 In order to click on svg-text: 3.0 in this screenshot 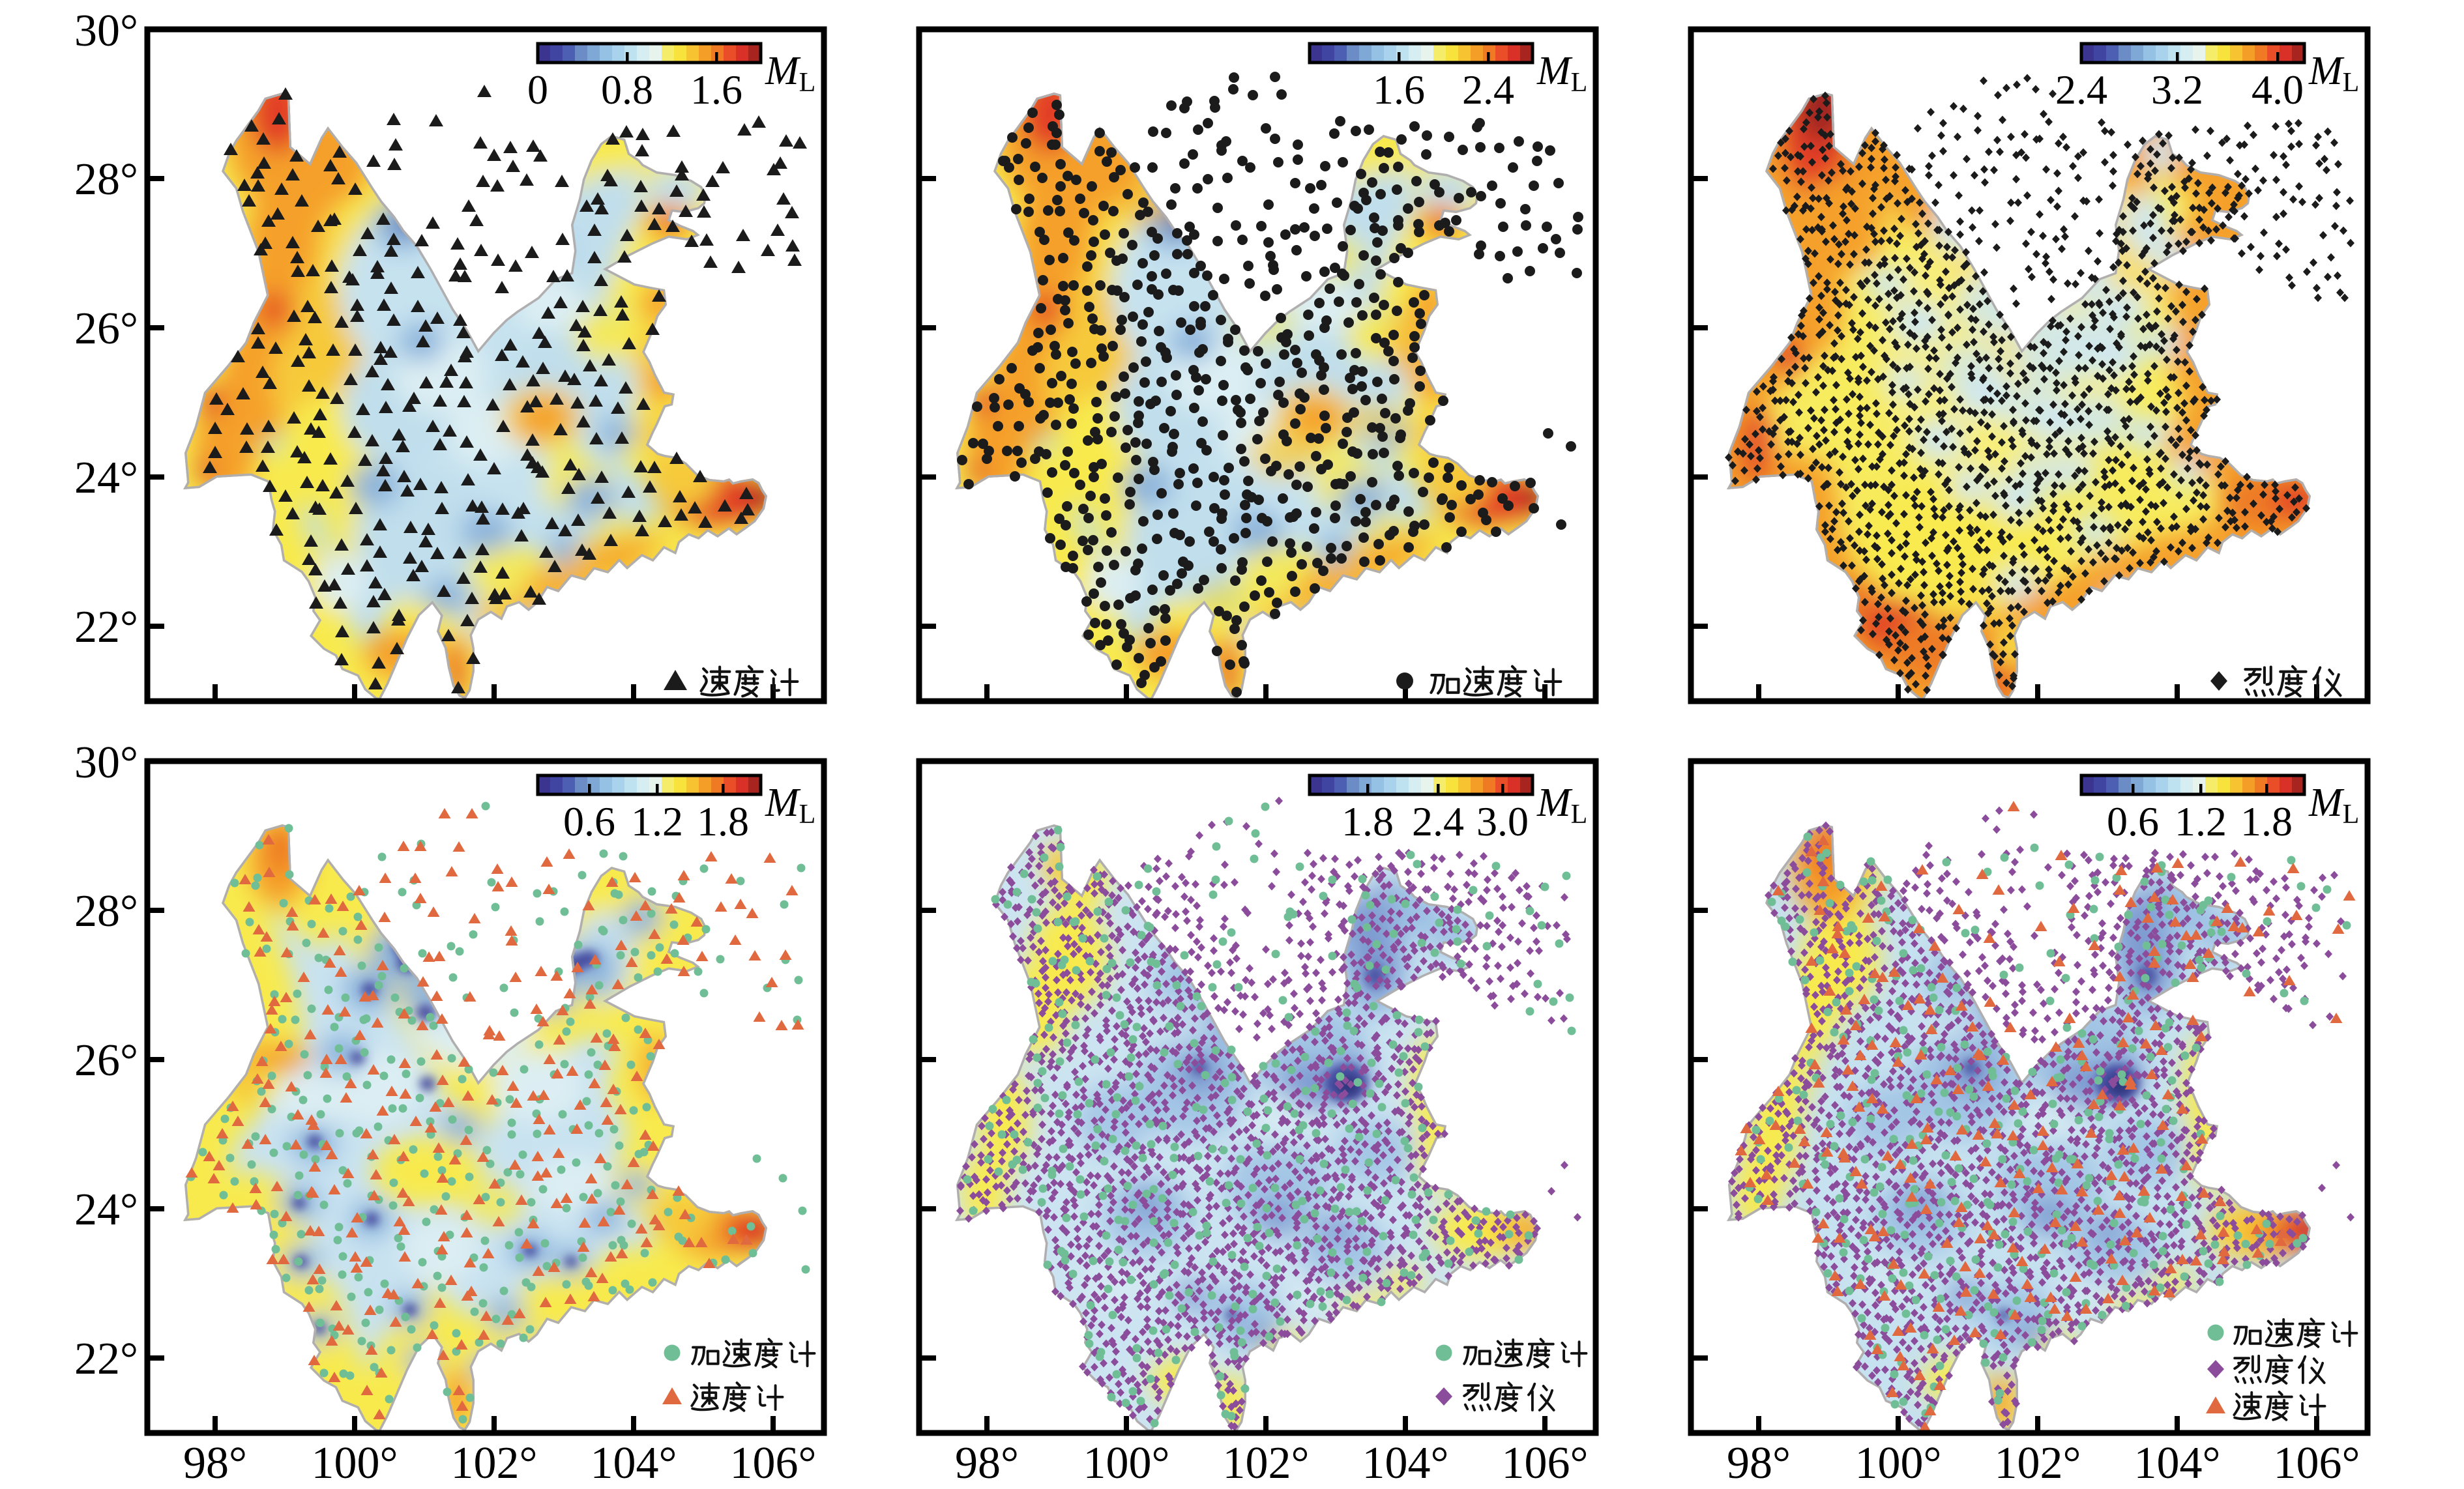, I will do `click(1503, 821)`.